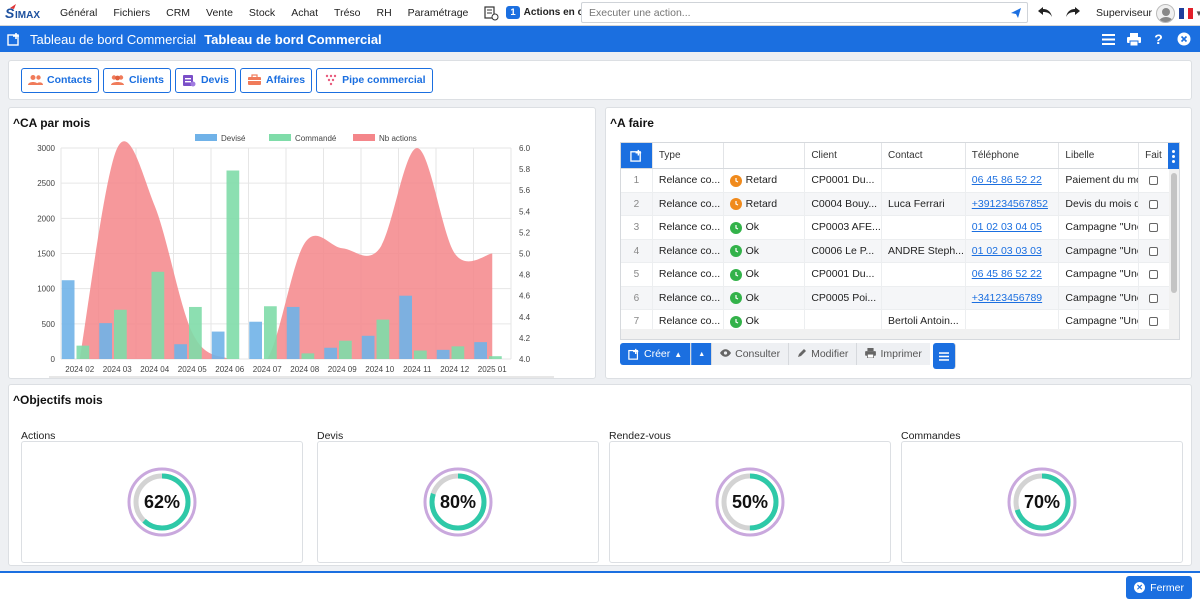 Image resolution: width=1200 pixels, height=599 pixels. I want to click on telephone-link: 01 02 03 04 05, so click(1006, 227).